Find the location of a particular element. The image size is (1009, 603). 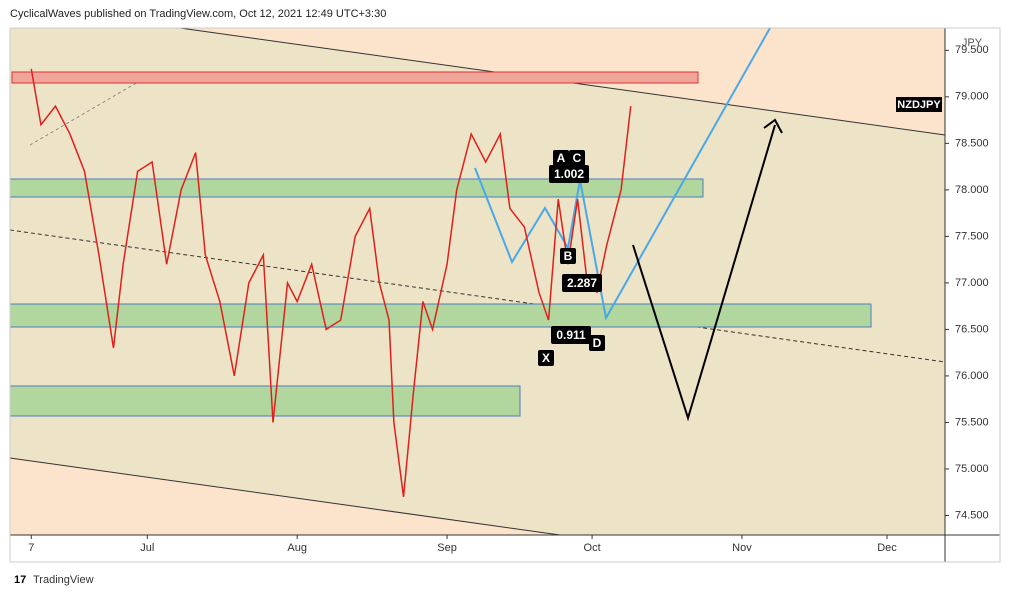

x-tick-label: Nov is located at coordinates (742, 548).